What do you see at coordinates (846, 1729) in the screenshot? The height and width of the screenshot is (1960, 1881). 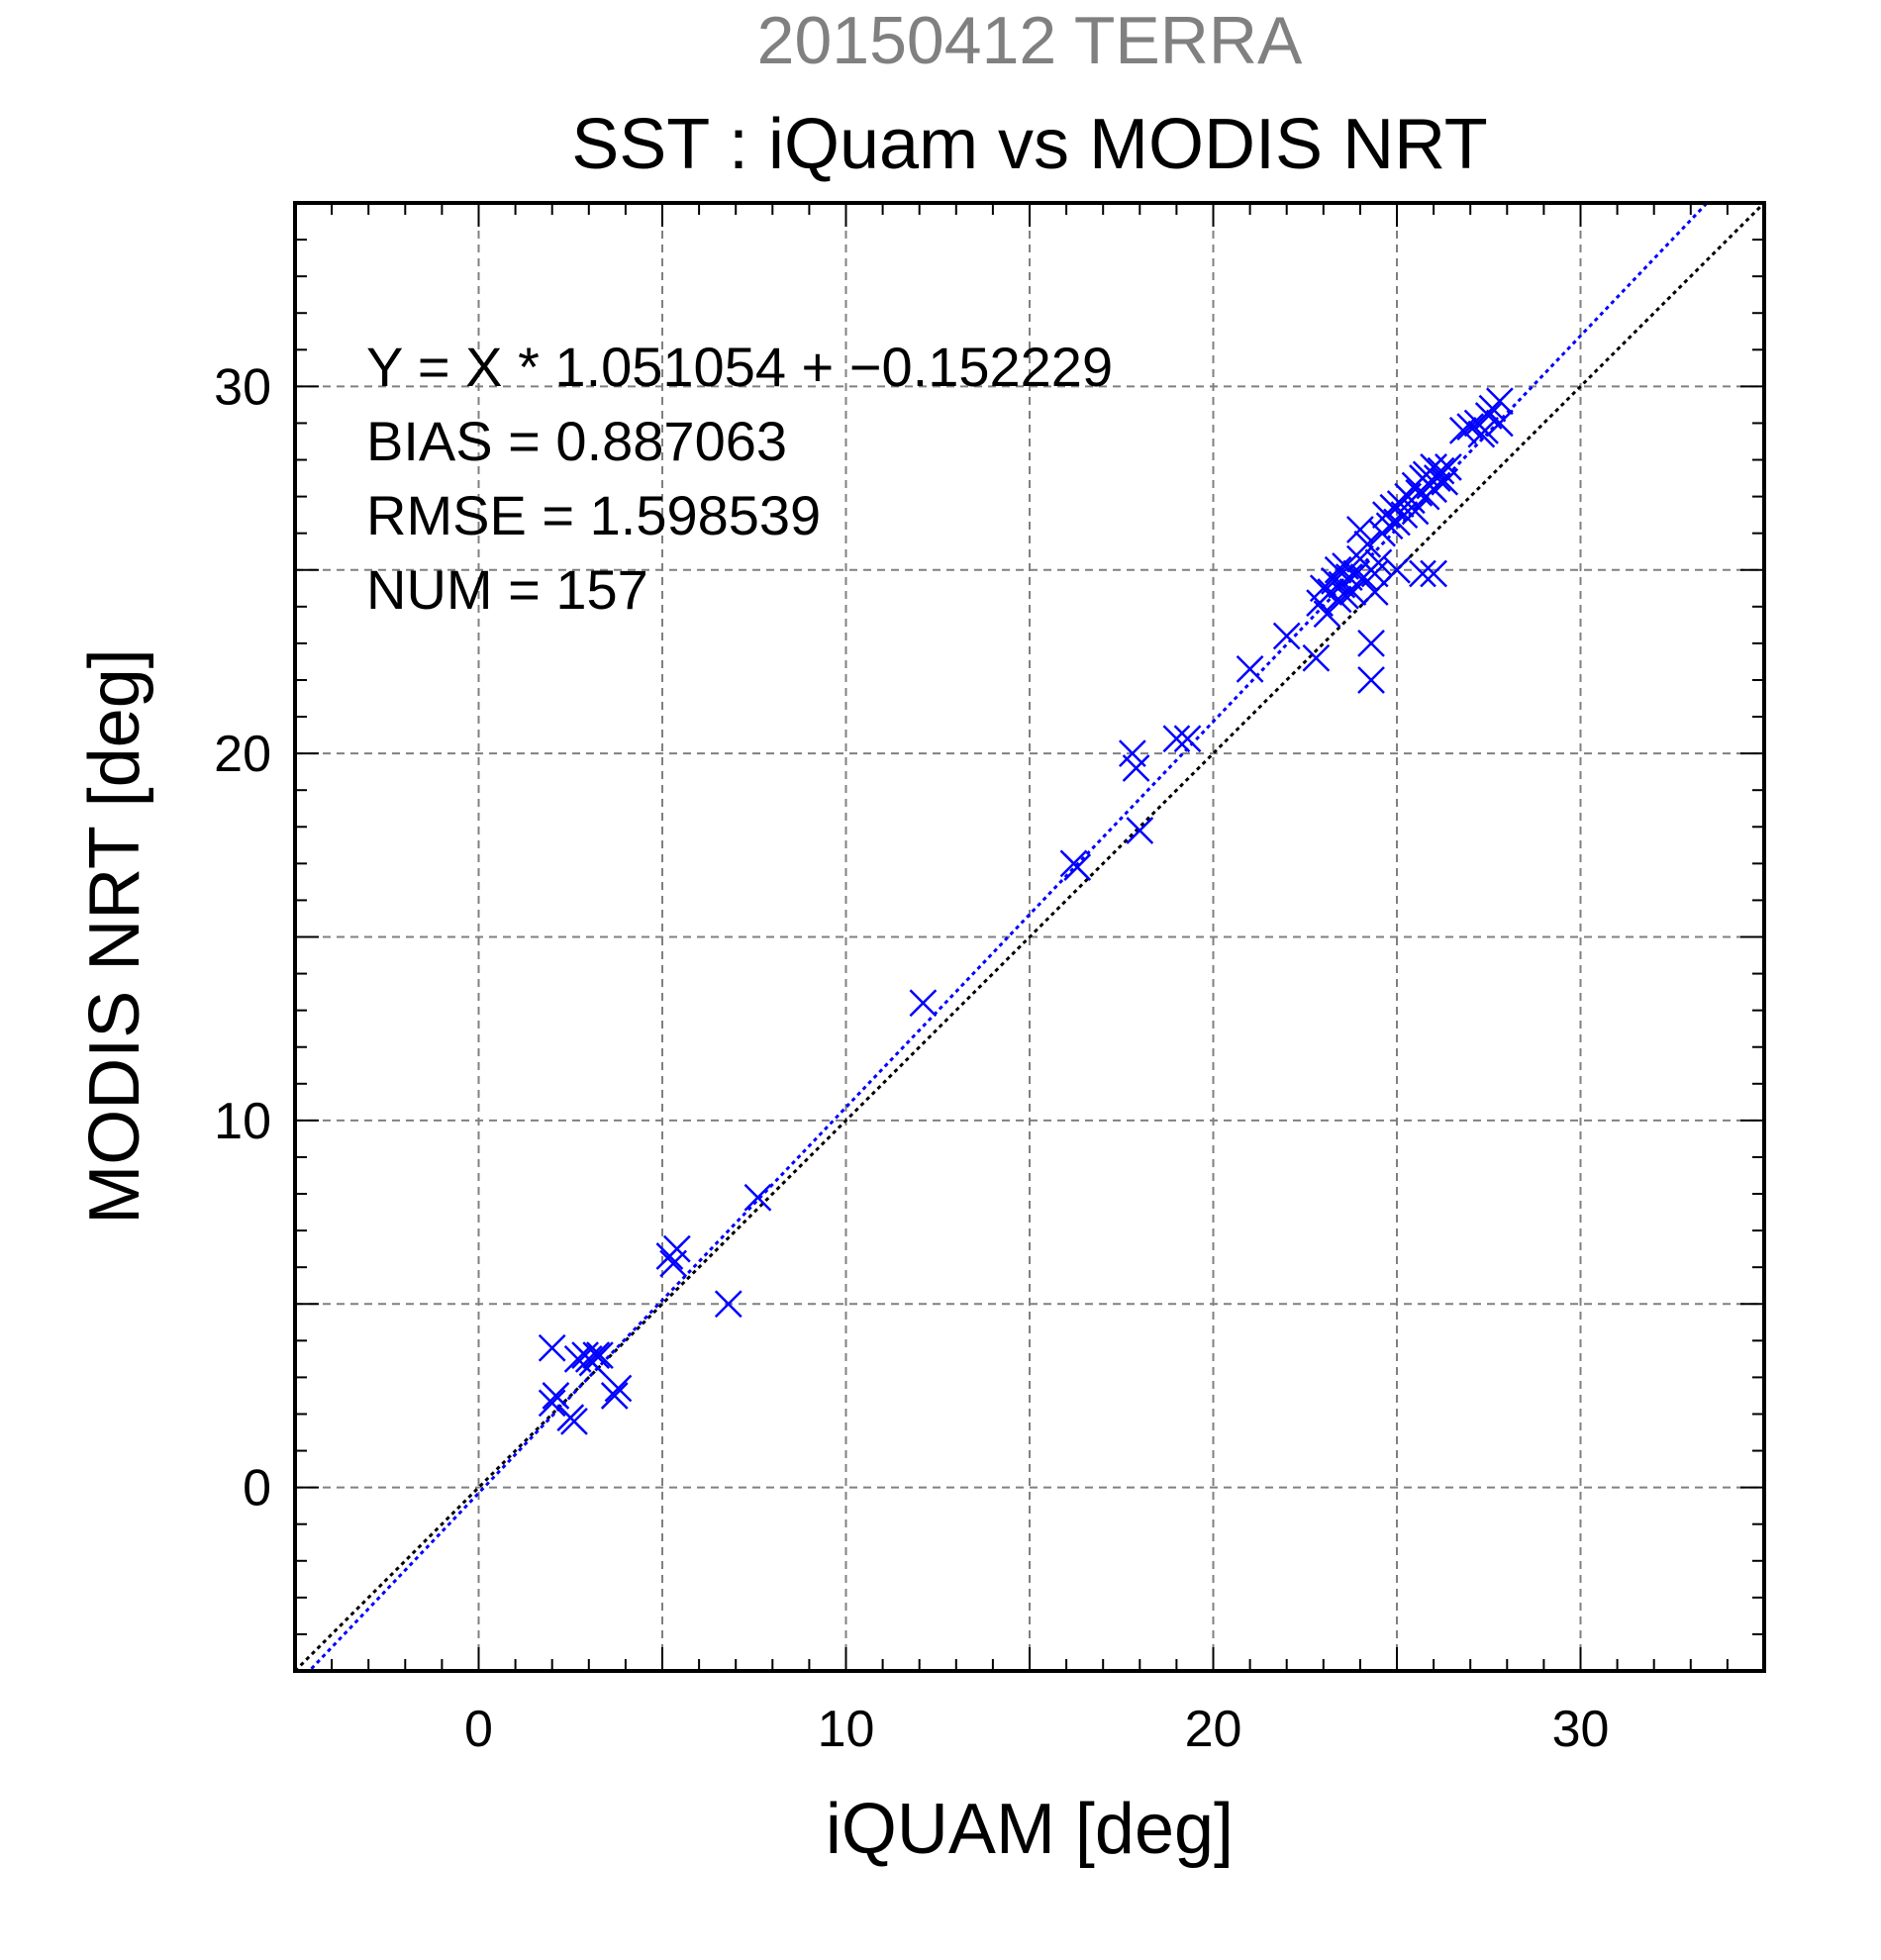 I see `x-tick-label: 10` at bounding box center [846, 1729].